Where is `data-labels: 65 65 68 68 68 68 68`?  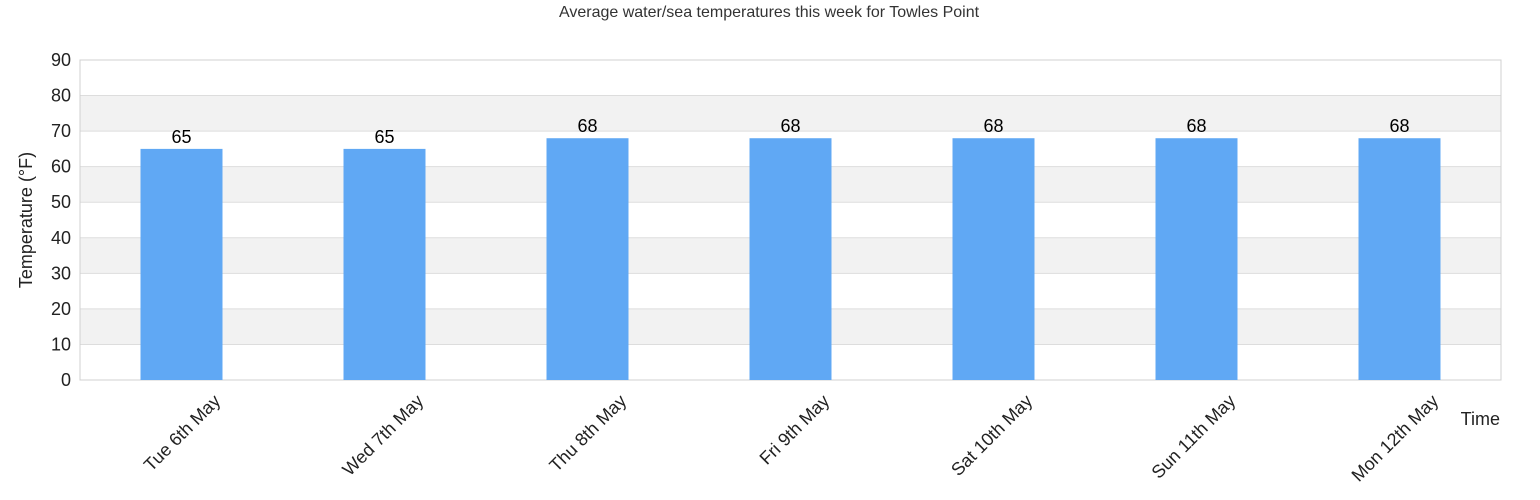 data-labels: 65 65 68 68 68 68 68 is located at coordinates (790, 131).